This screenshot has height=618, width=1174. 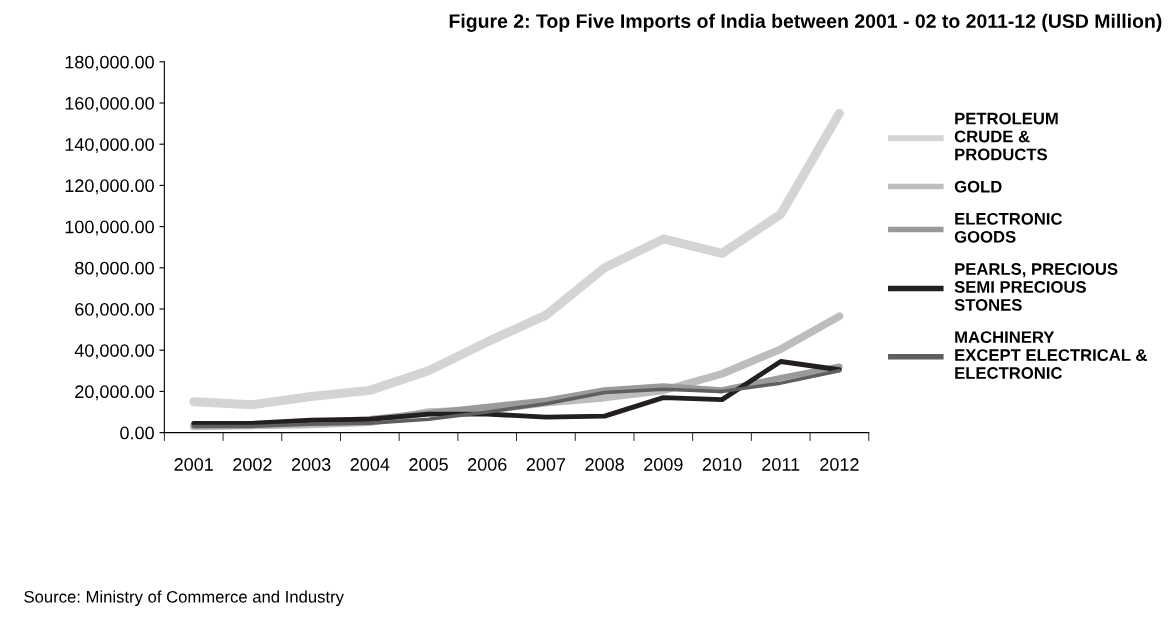 What do you see at coordinates (109, 146) in the screenshot?
I see `y-tick-label: 140,000.00` at bounding box center [109, 146].